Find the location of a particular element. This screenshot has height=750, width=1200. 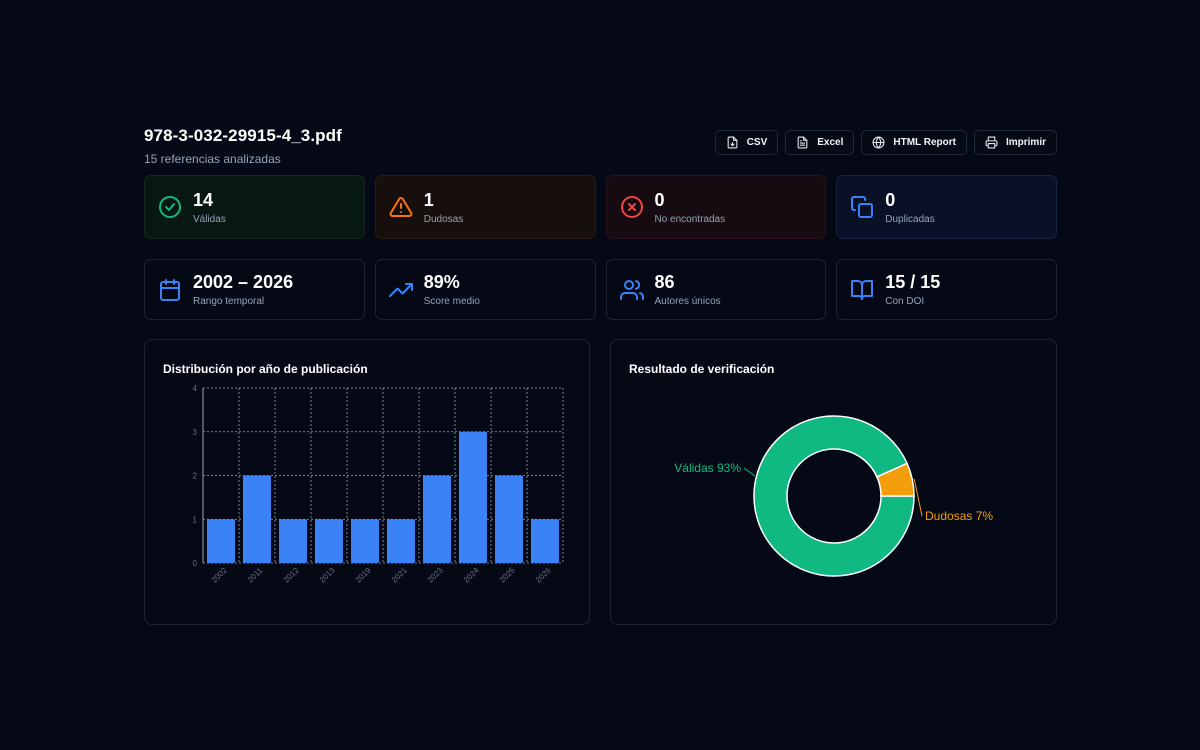

export-html-report-button: HTML Report is located at coordinates (914, 142).